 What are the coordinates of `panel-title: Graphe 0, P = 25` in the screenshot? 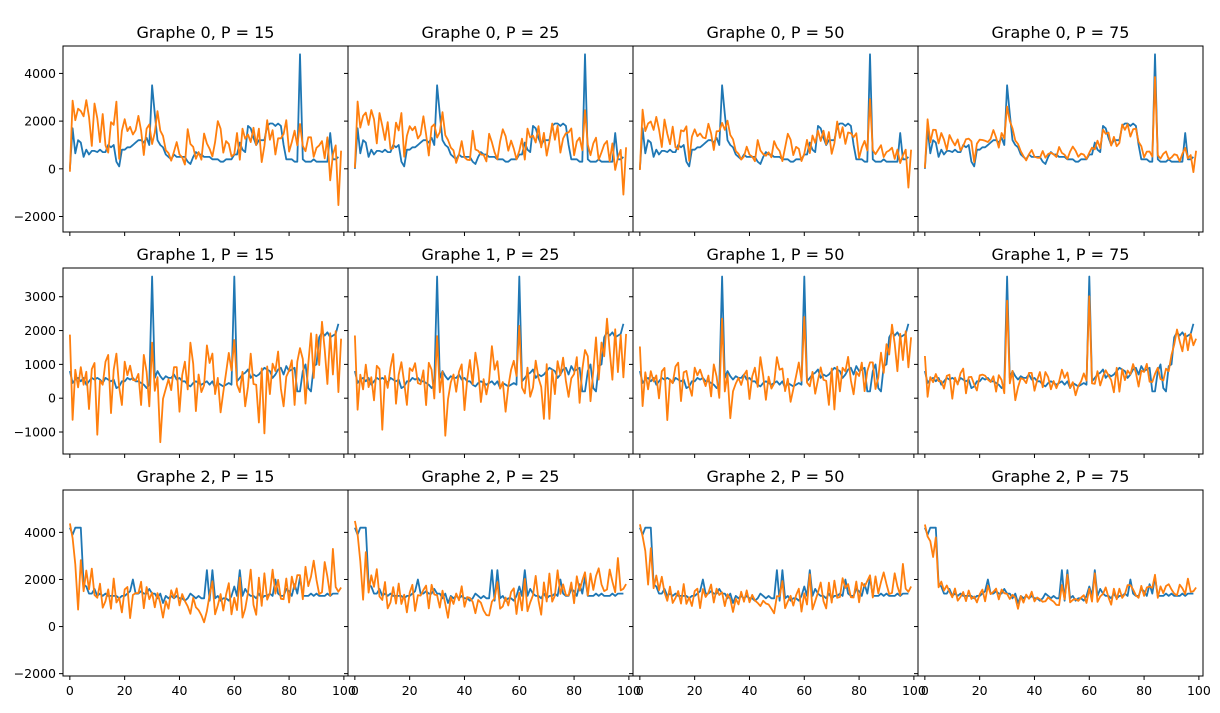 It's located at (491, 32).